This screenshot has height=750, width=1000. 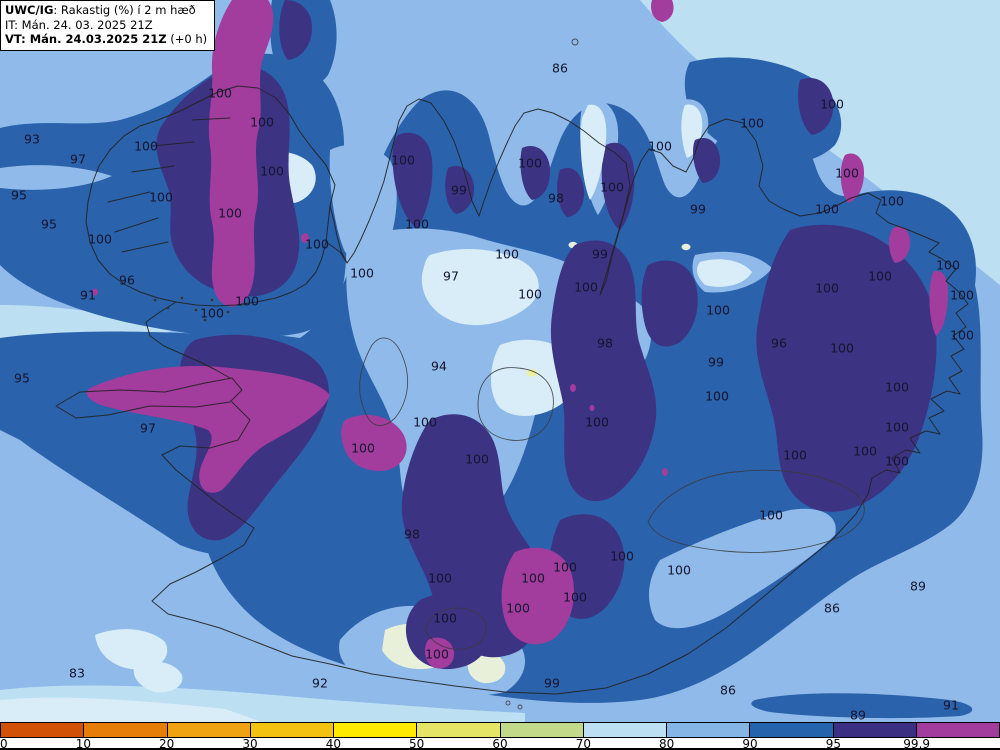 I want to click on colorbar-ticks: 0 10 20 30 40 50 60 70 80 90 95 99.9, so click(x=500, y=743).